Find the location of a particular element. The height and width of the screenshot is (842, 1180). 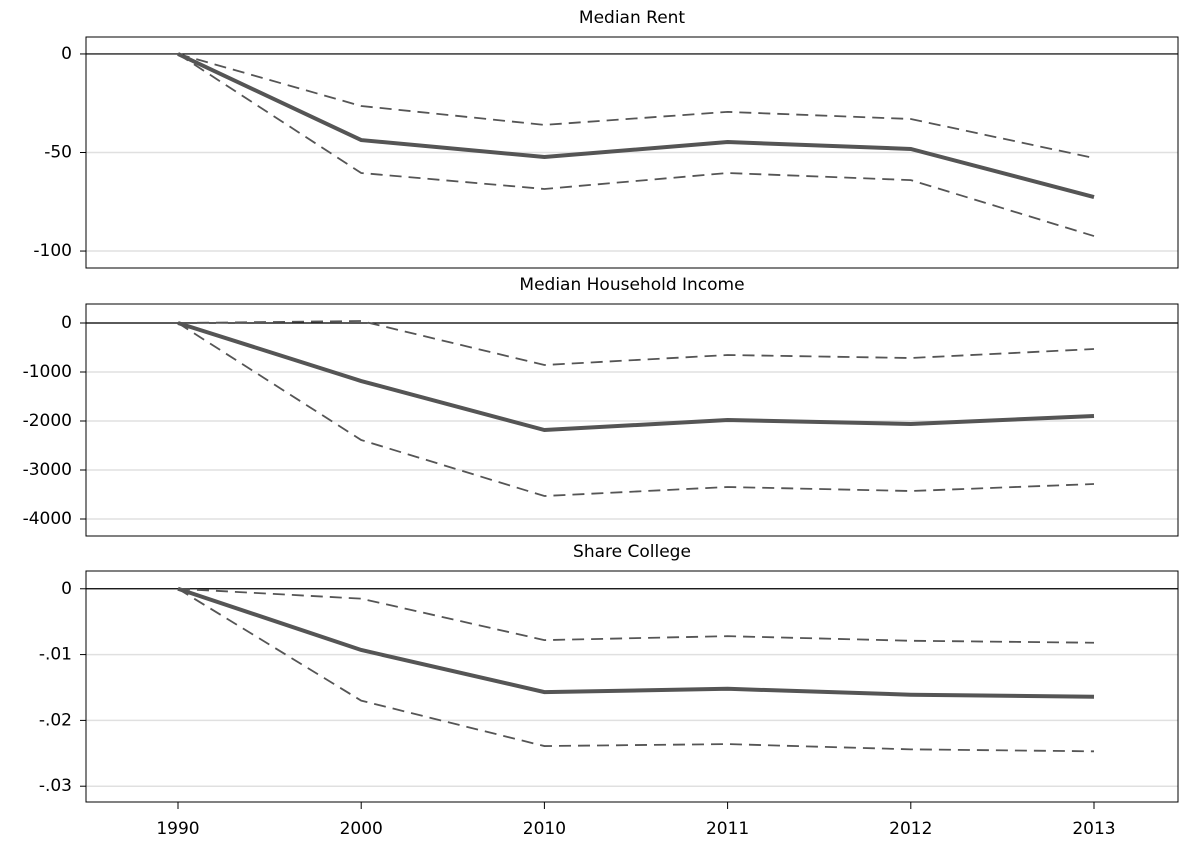

y-tick-label: -50 is located at coordinates (58, 153).